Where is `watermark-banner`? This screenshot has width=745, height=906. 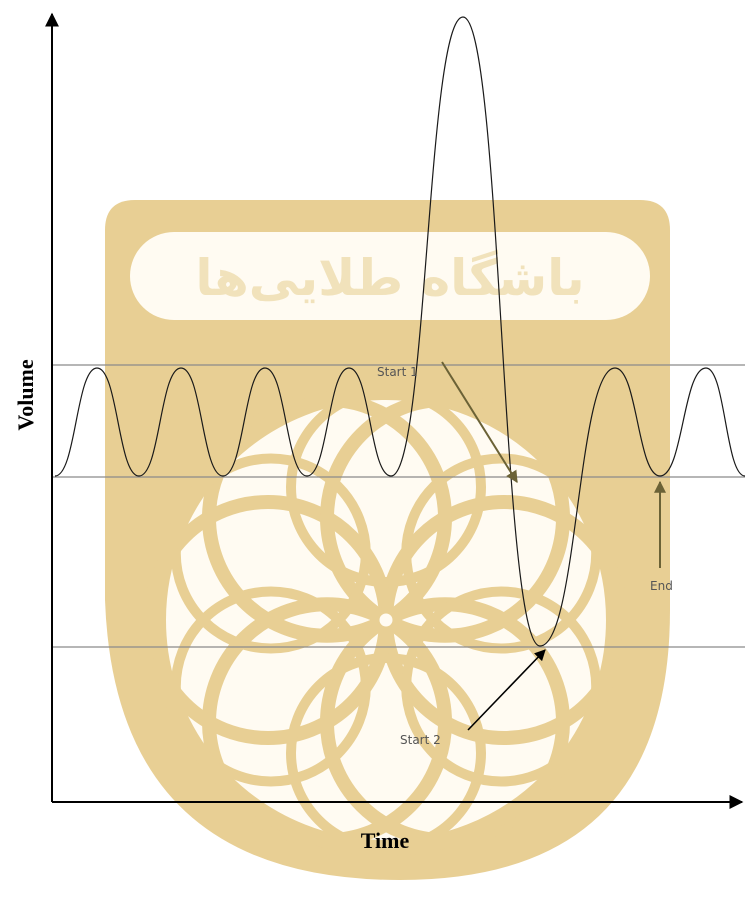 watermark-banner is located at coordinates (390, 276).